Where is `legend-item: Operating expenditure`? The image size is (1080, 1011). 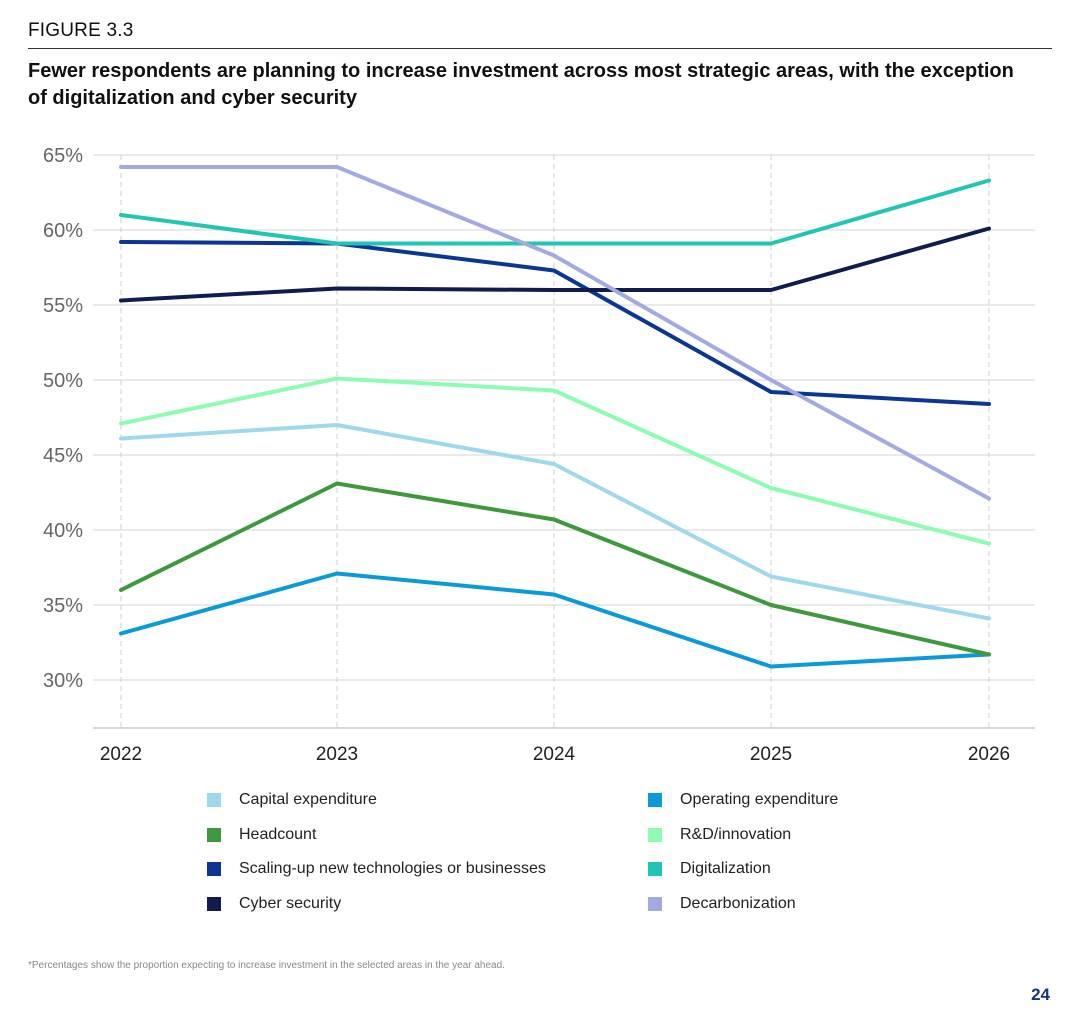 legend-item: Operating expenditure is located at coordinates (743, 800).